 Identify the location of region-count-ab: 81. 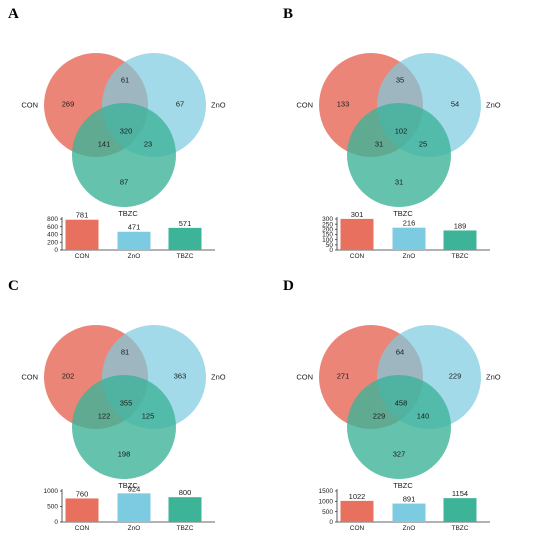
(125, 352).